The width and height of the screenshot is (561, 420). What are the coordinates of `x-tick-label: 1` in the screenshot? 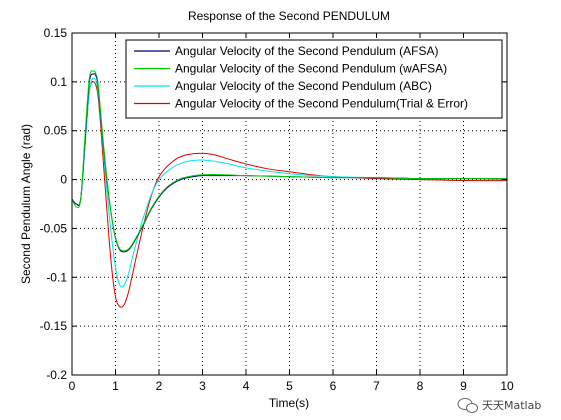 It's located at (115, 386).